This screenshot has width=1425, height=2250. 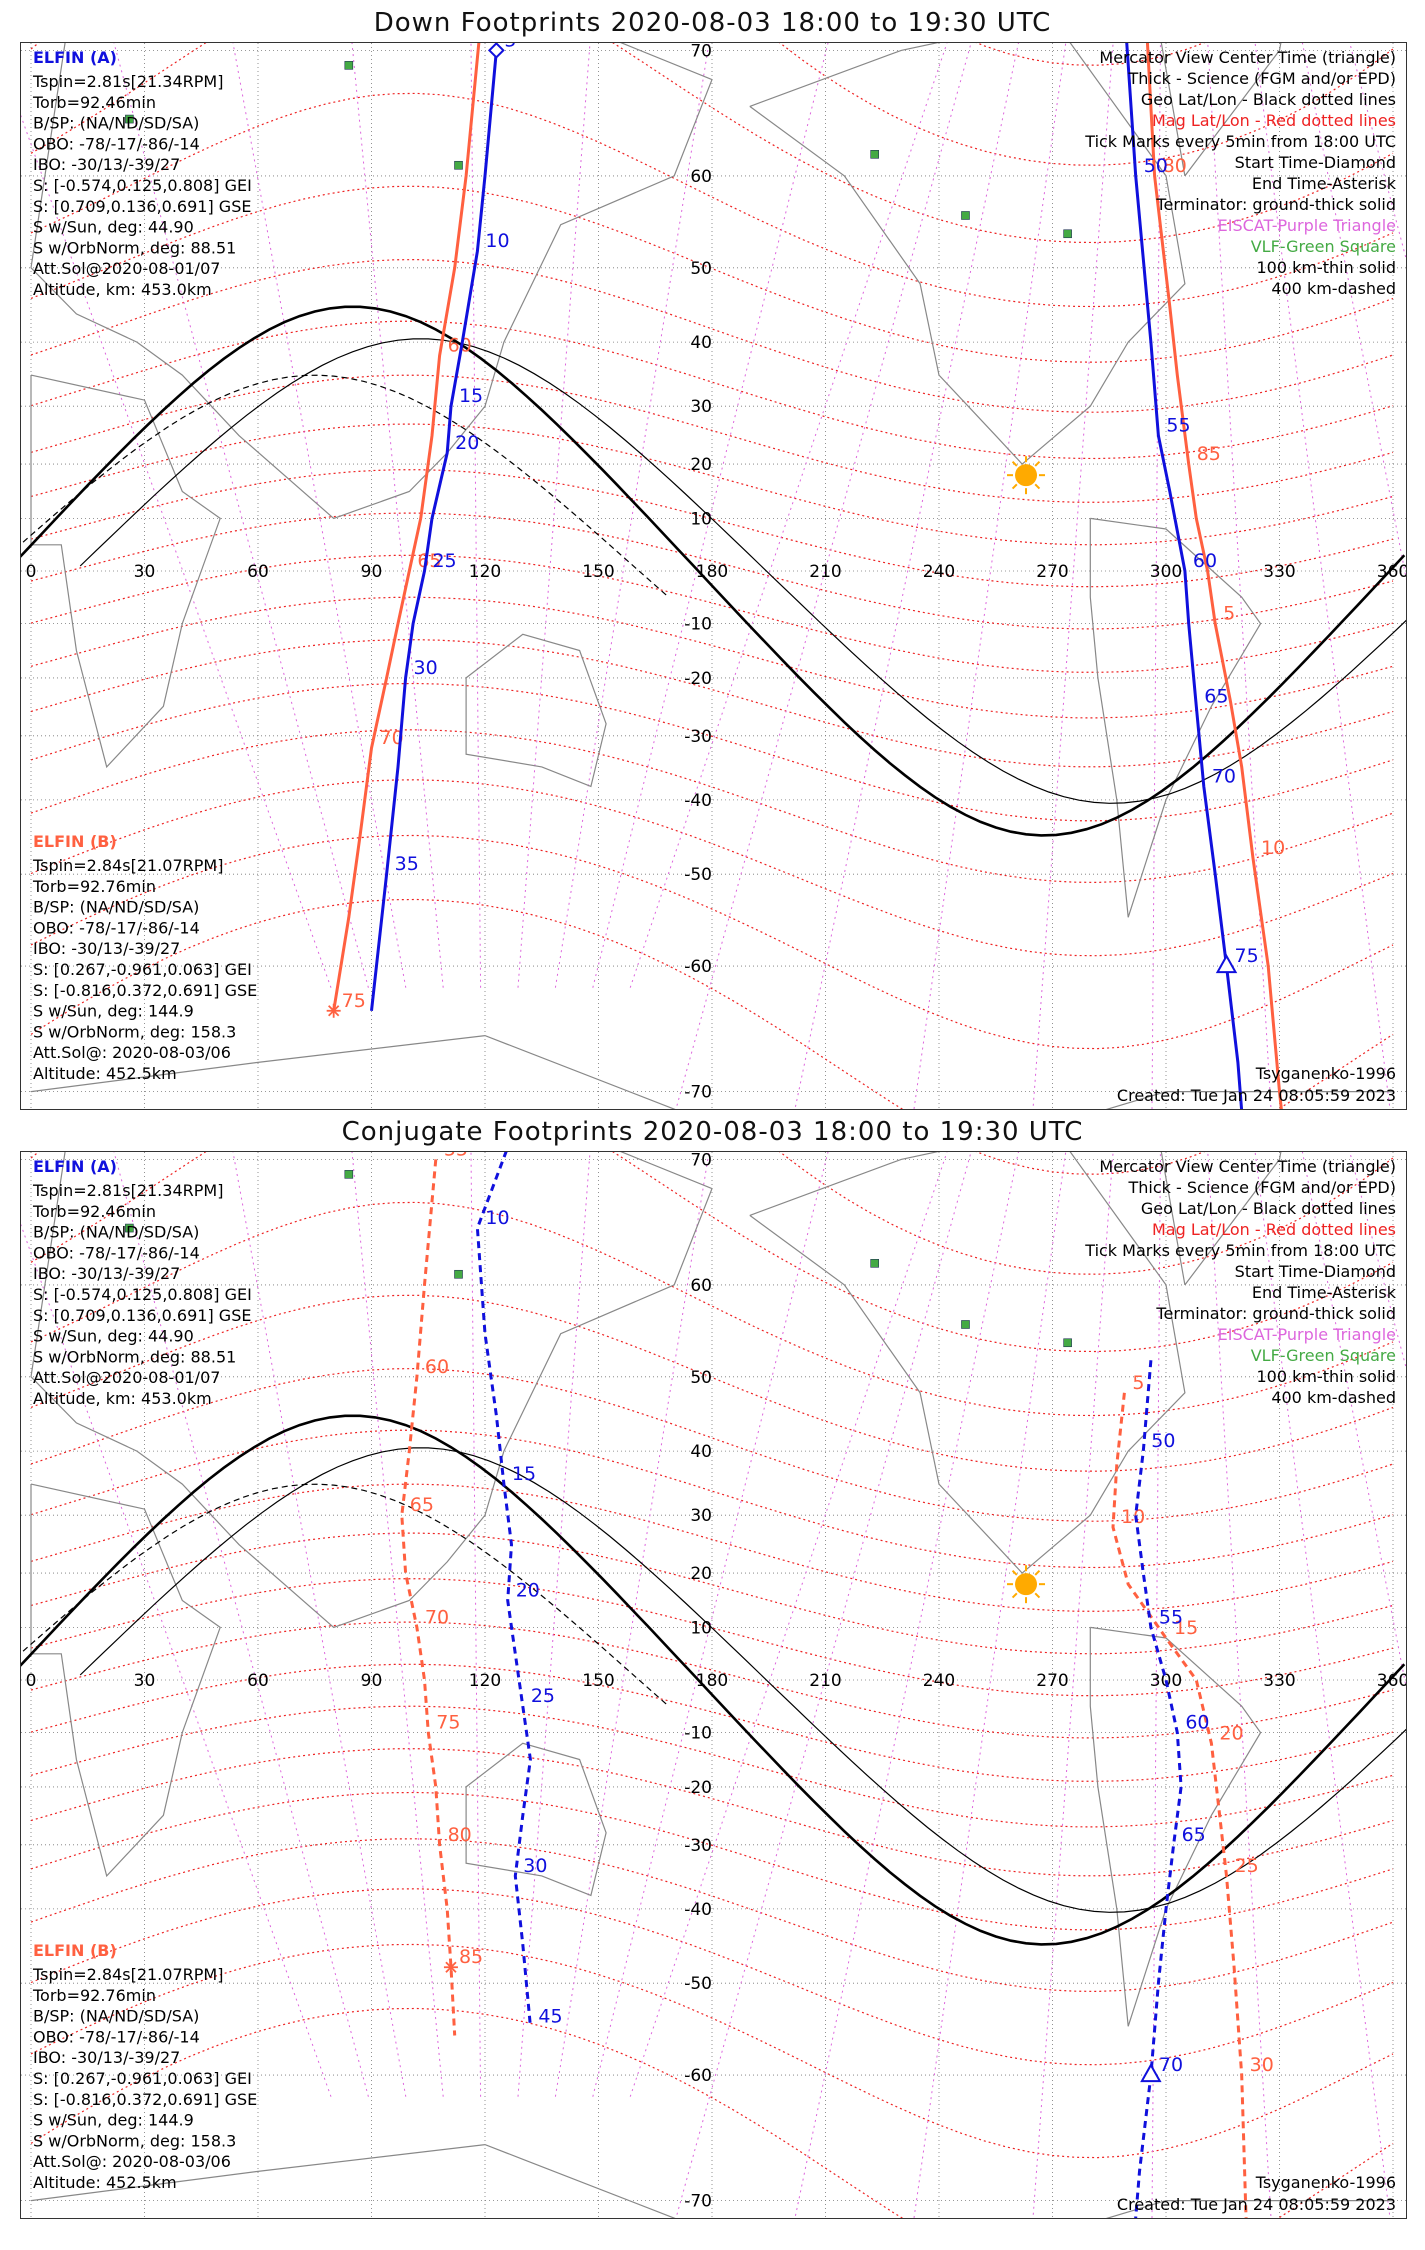 What do you see at coordinates (448, 1723) in the screenshot?
I see `track-time-tick: 75` at bounding box center [448, 1723].